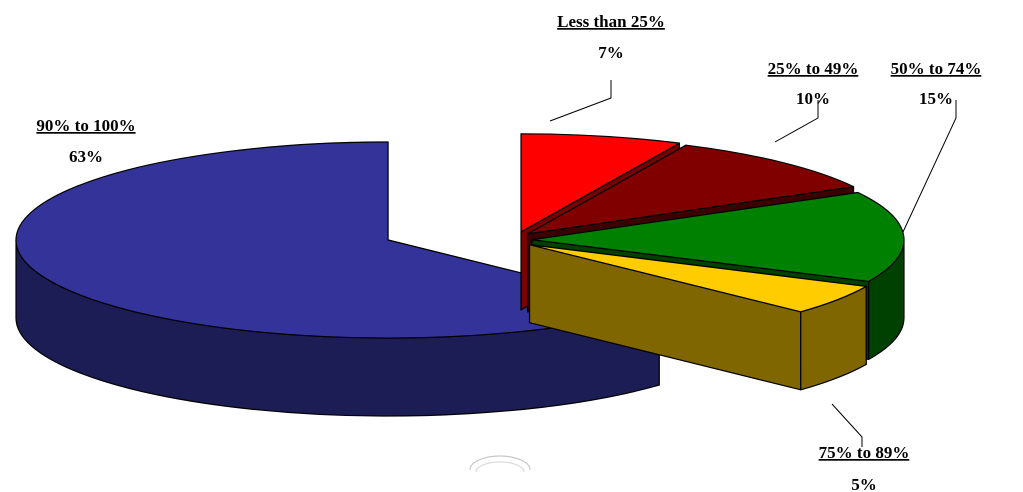  What do you see at coordinates (611, 21) in the screenshot?
I see `slice-label-0: Less than 25%` at bounding box center [611, 21].